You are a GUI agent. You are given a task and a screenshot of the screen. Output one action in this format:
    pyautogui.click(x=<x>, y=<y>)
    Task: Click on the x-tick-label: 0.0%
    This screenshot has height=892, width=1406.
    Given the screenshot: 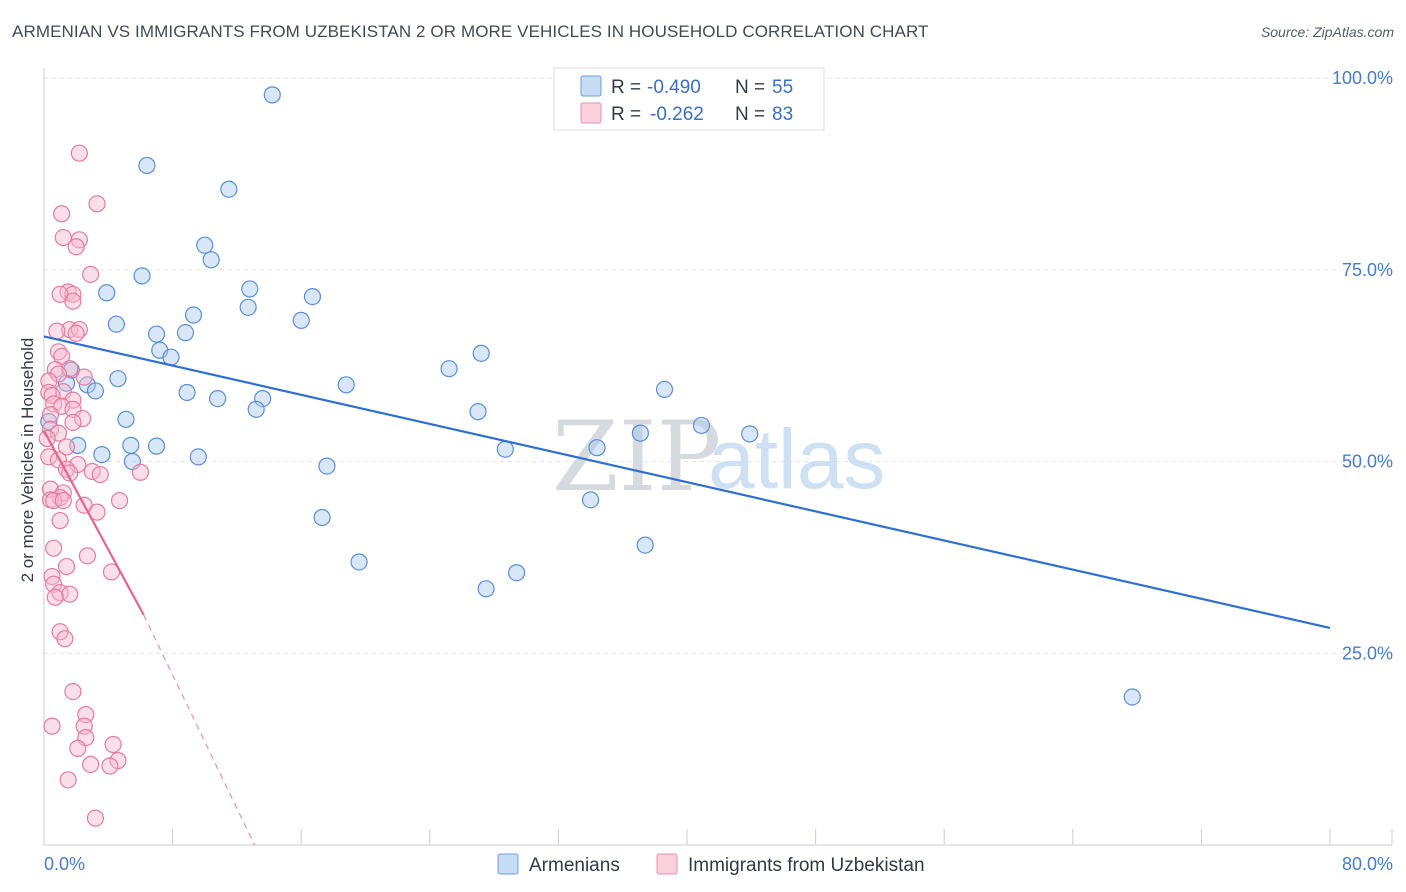 What is the action you would take?
    pyautogui.click(x=64, y=864)
    